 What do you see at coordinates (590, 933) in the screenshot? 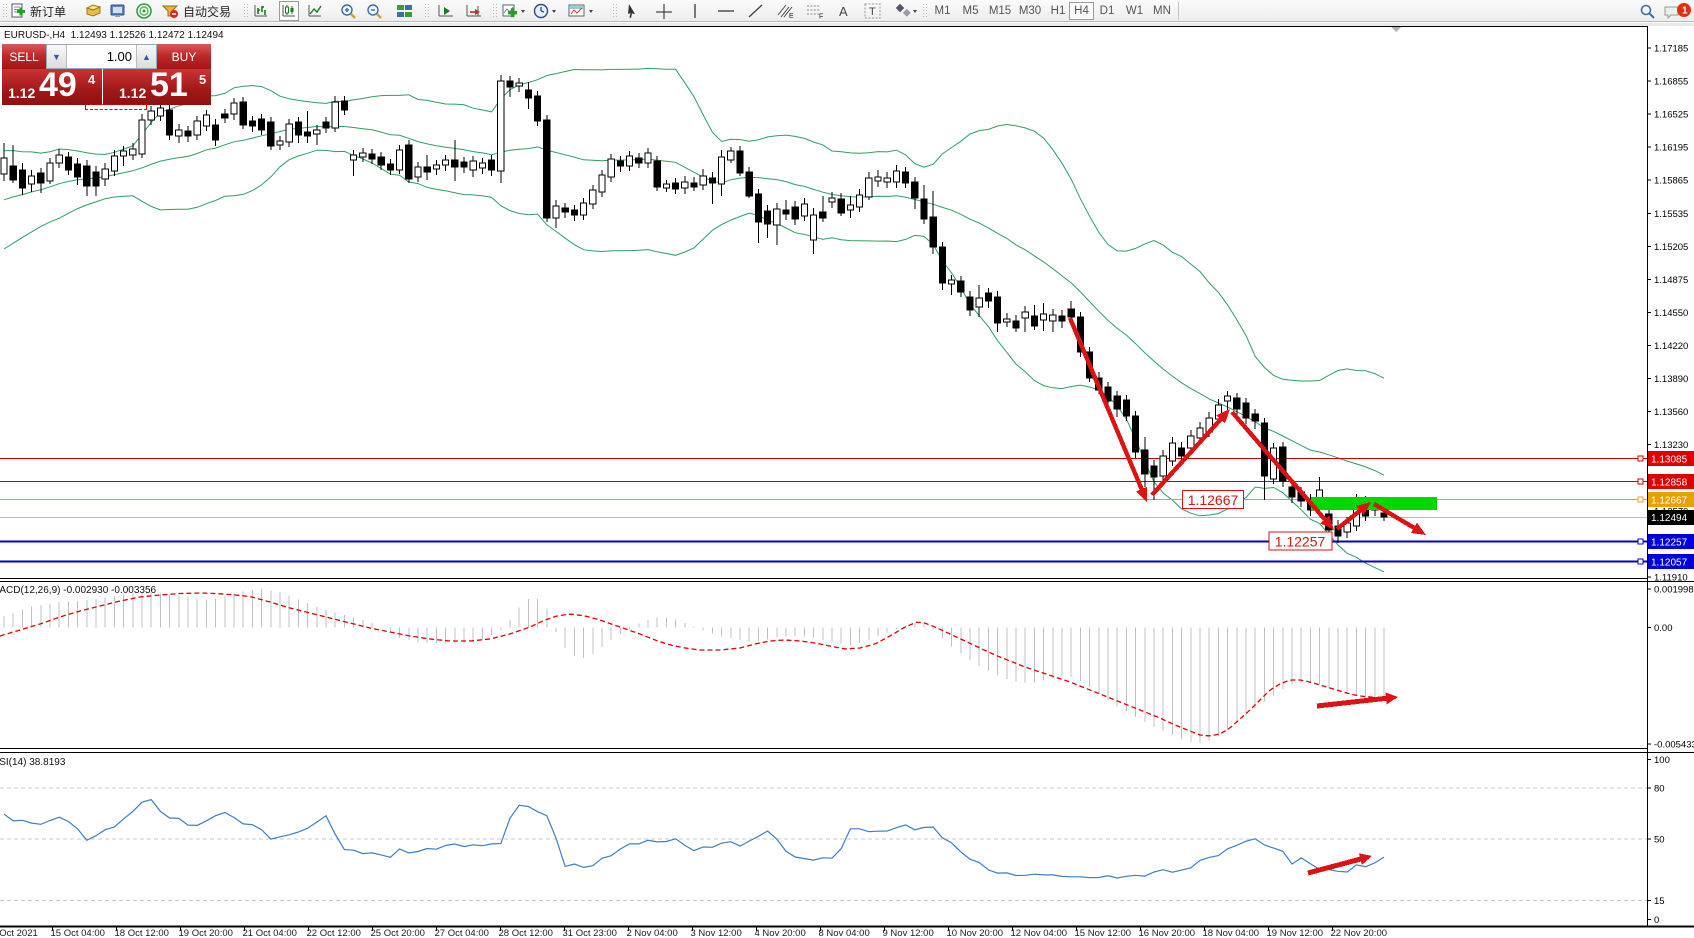
I see `svg-text: 31 Oct 23:00` at bounding box center [590, 933].